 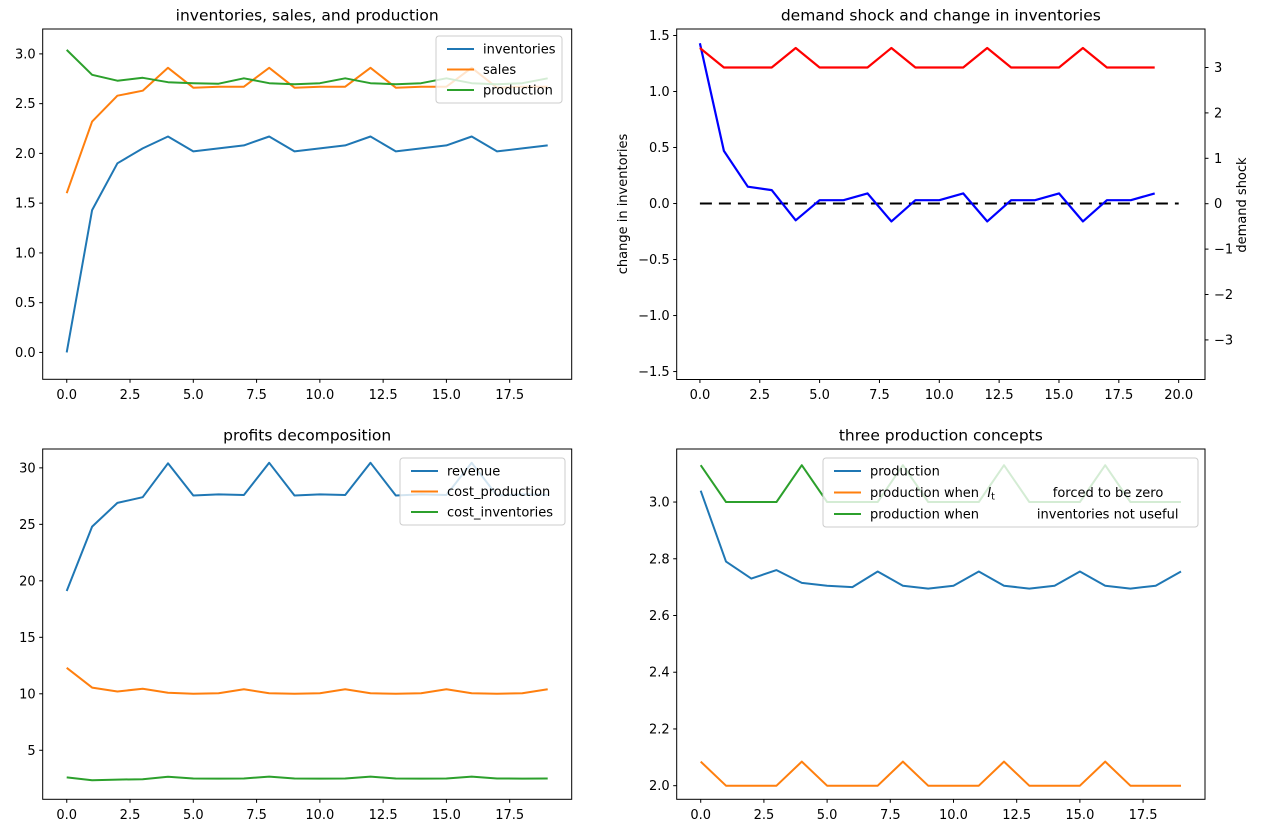 I want to click on legend-item-label: revenue, so click(x=473, y=472).